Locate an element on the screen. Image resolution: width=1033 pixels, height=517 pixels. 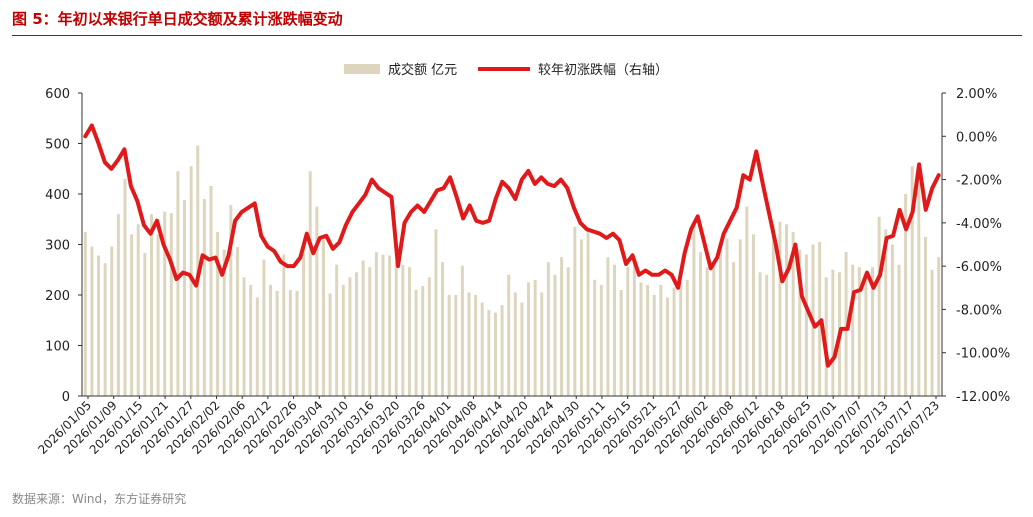
legend-bar-label: 成交额 亿元 is located at coordinates (422, 70).